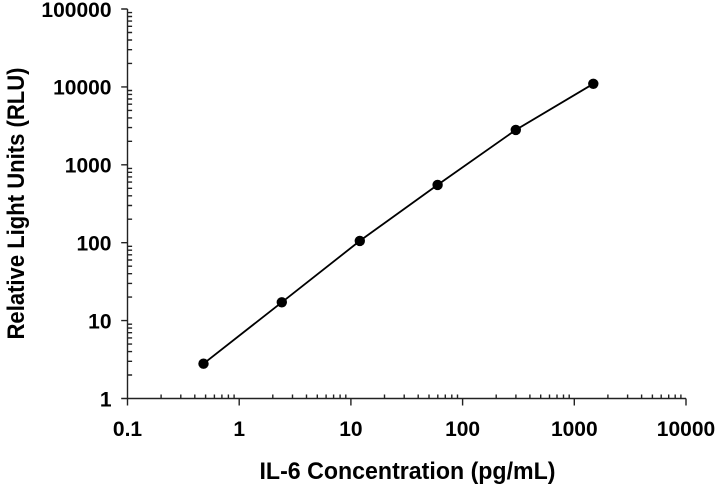  What do you see at coordinates (408, 471) in the screenshot?
I see `svg-text: IL-6 Concentration (pg/mL)` at bounding box center [408, 471].